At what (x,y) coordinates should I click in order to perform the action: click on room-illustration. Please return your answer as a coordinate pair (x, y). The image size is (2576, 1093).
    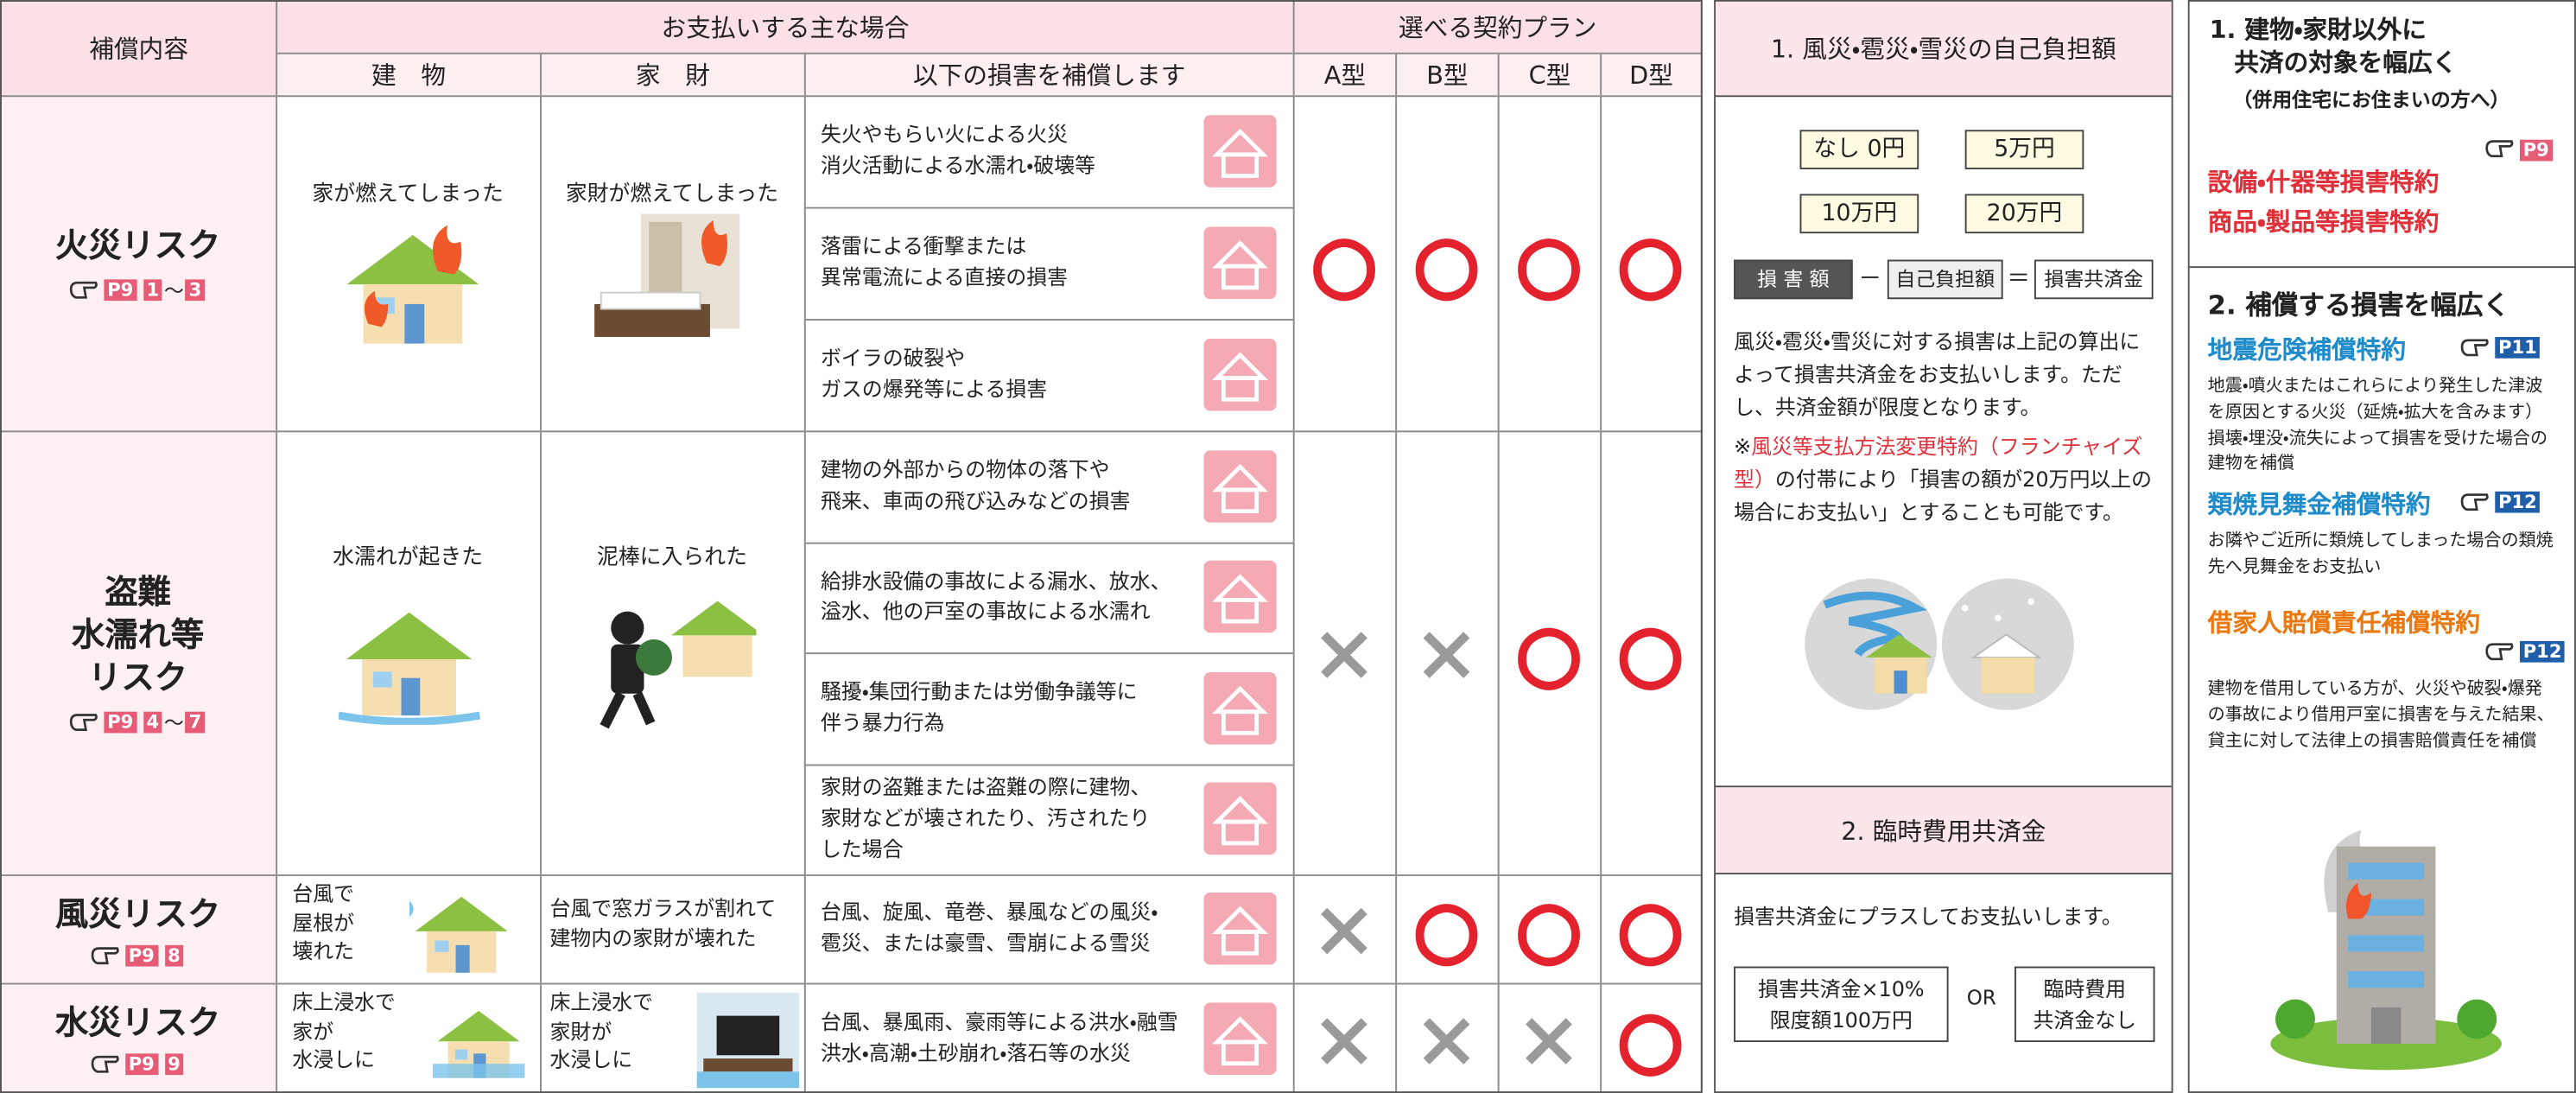
    Looking at the image, I should click on (667, 275).